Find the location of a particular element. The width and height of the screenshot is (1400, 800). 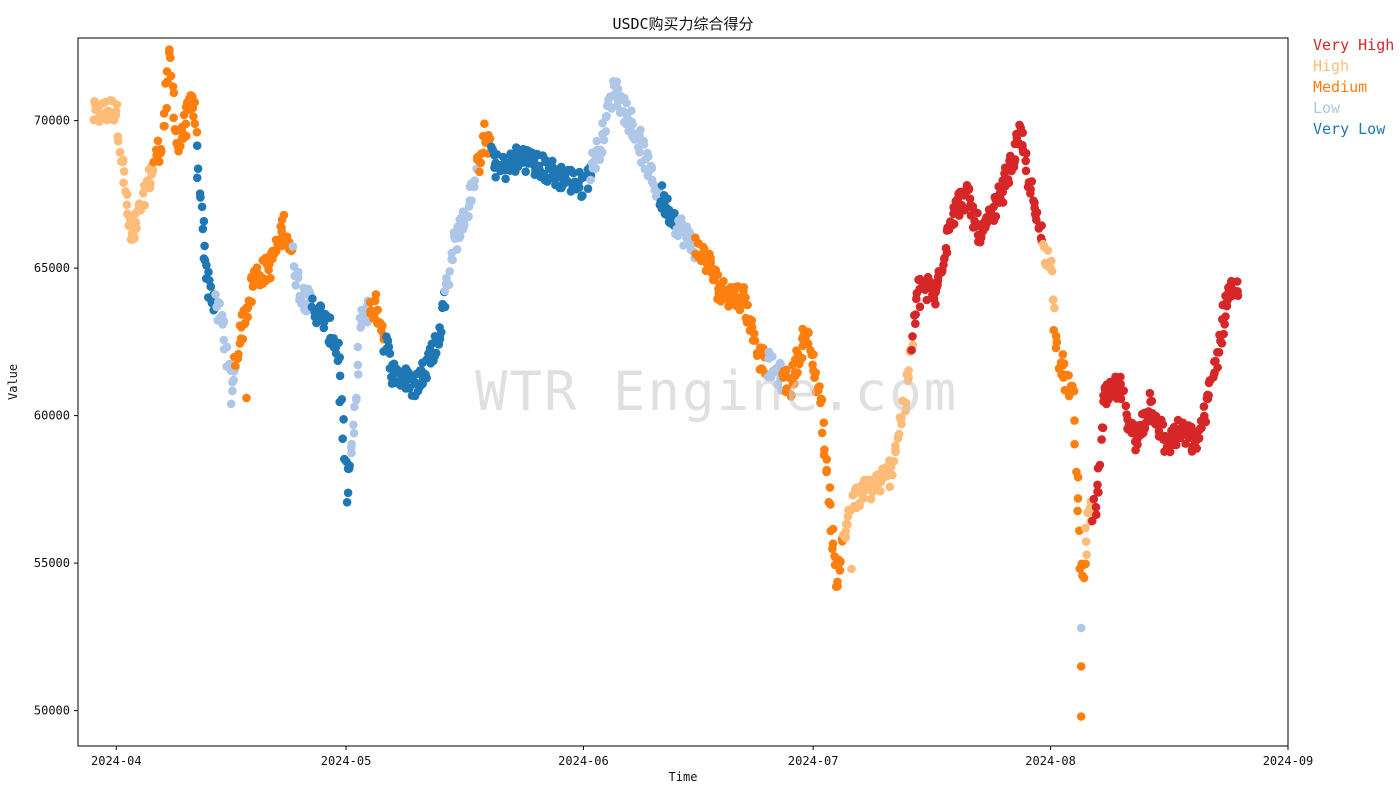

y-axis-label: Value is located at coordinates (13, 381).